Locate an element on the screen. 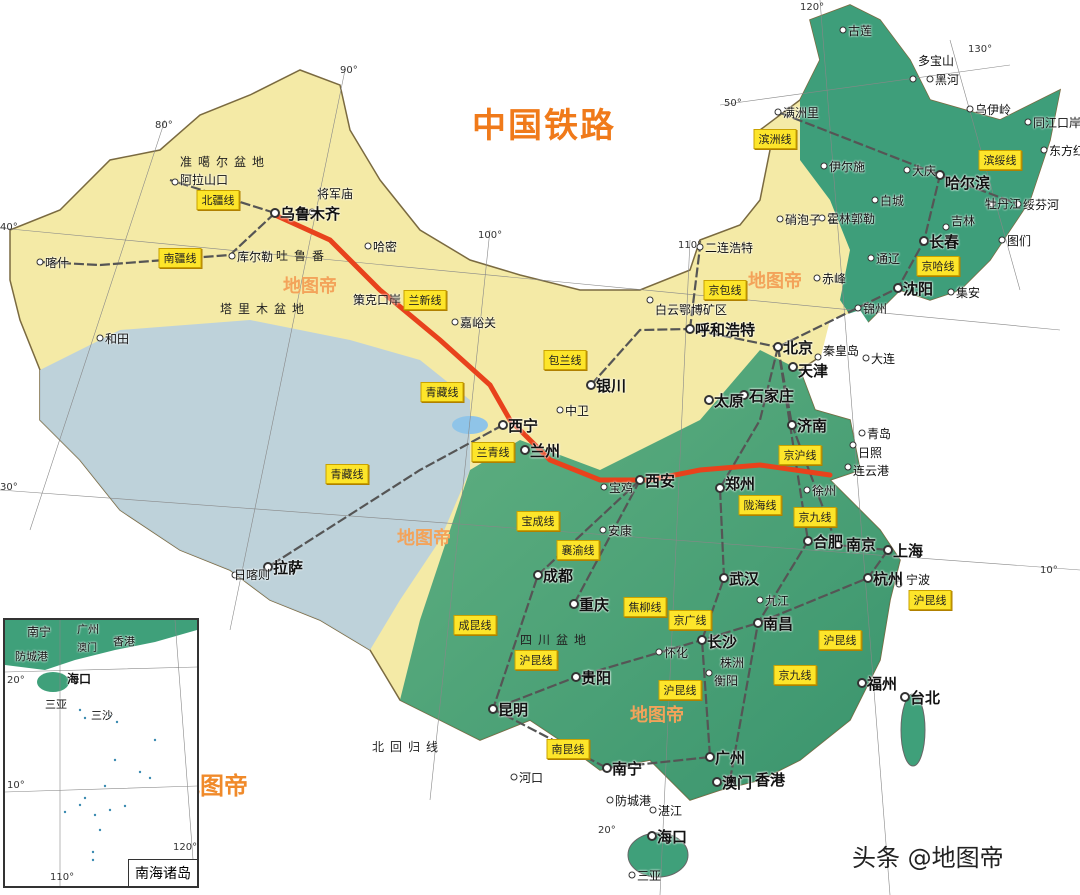 This screenshot has width=1080, height=895. city-label: 古莲 is located at coordinates (860, 31).